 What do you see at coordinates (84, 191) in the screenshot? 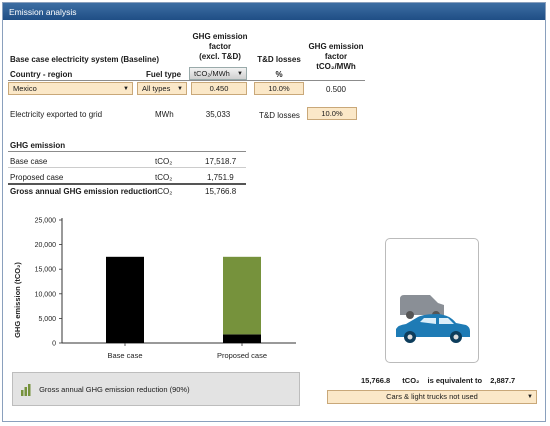
I see `reduction-label: Gross annual GHG emission reduction` at bounding box center [84, 191].